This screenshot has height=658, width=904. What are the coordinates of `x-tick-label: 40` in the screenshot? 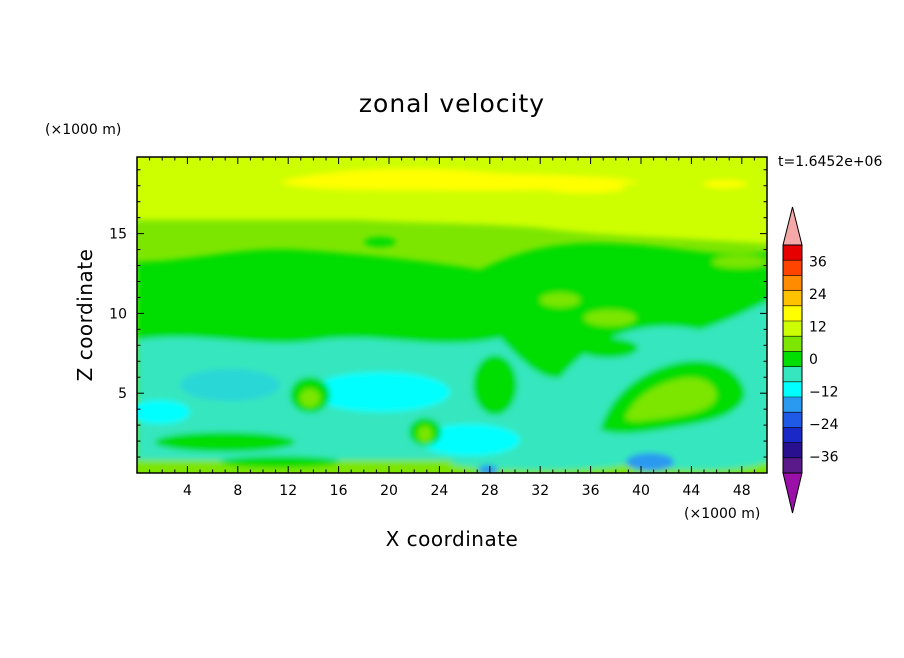 It's located at (641, 491).